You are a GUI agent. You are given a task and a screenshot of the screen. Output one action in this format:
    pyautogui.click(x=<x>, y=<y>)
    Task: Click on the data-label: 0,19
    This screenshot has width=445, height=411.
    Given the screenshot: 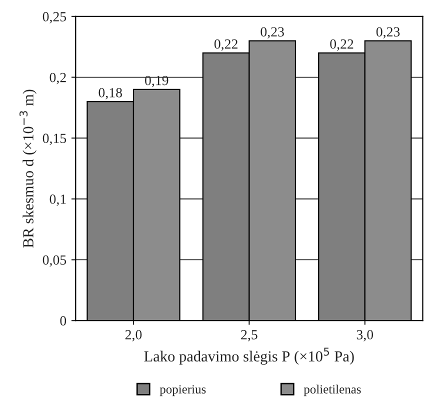 What is the action you would take?
    pyautogui.click(x=156, y=82)
    